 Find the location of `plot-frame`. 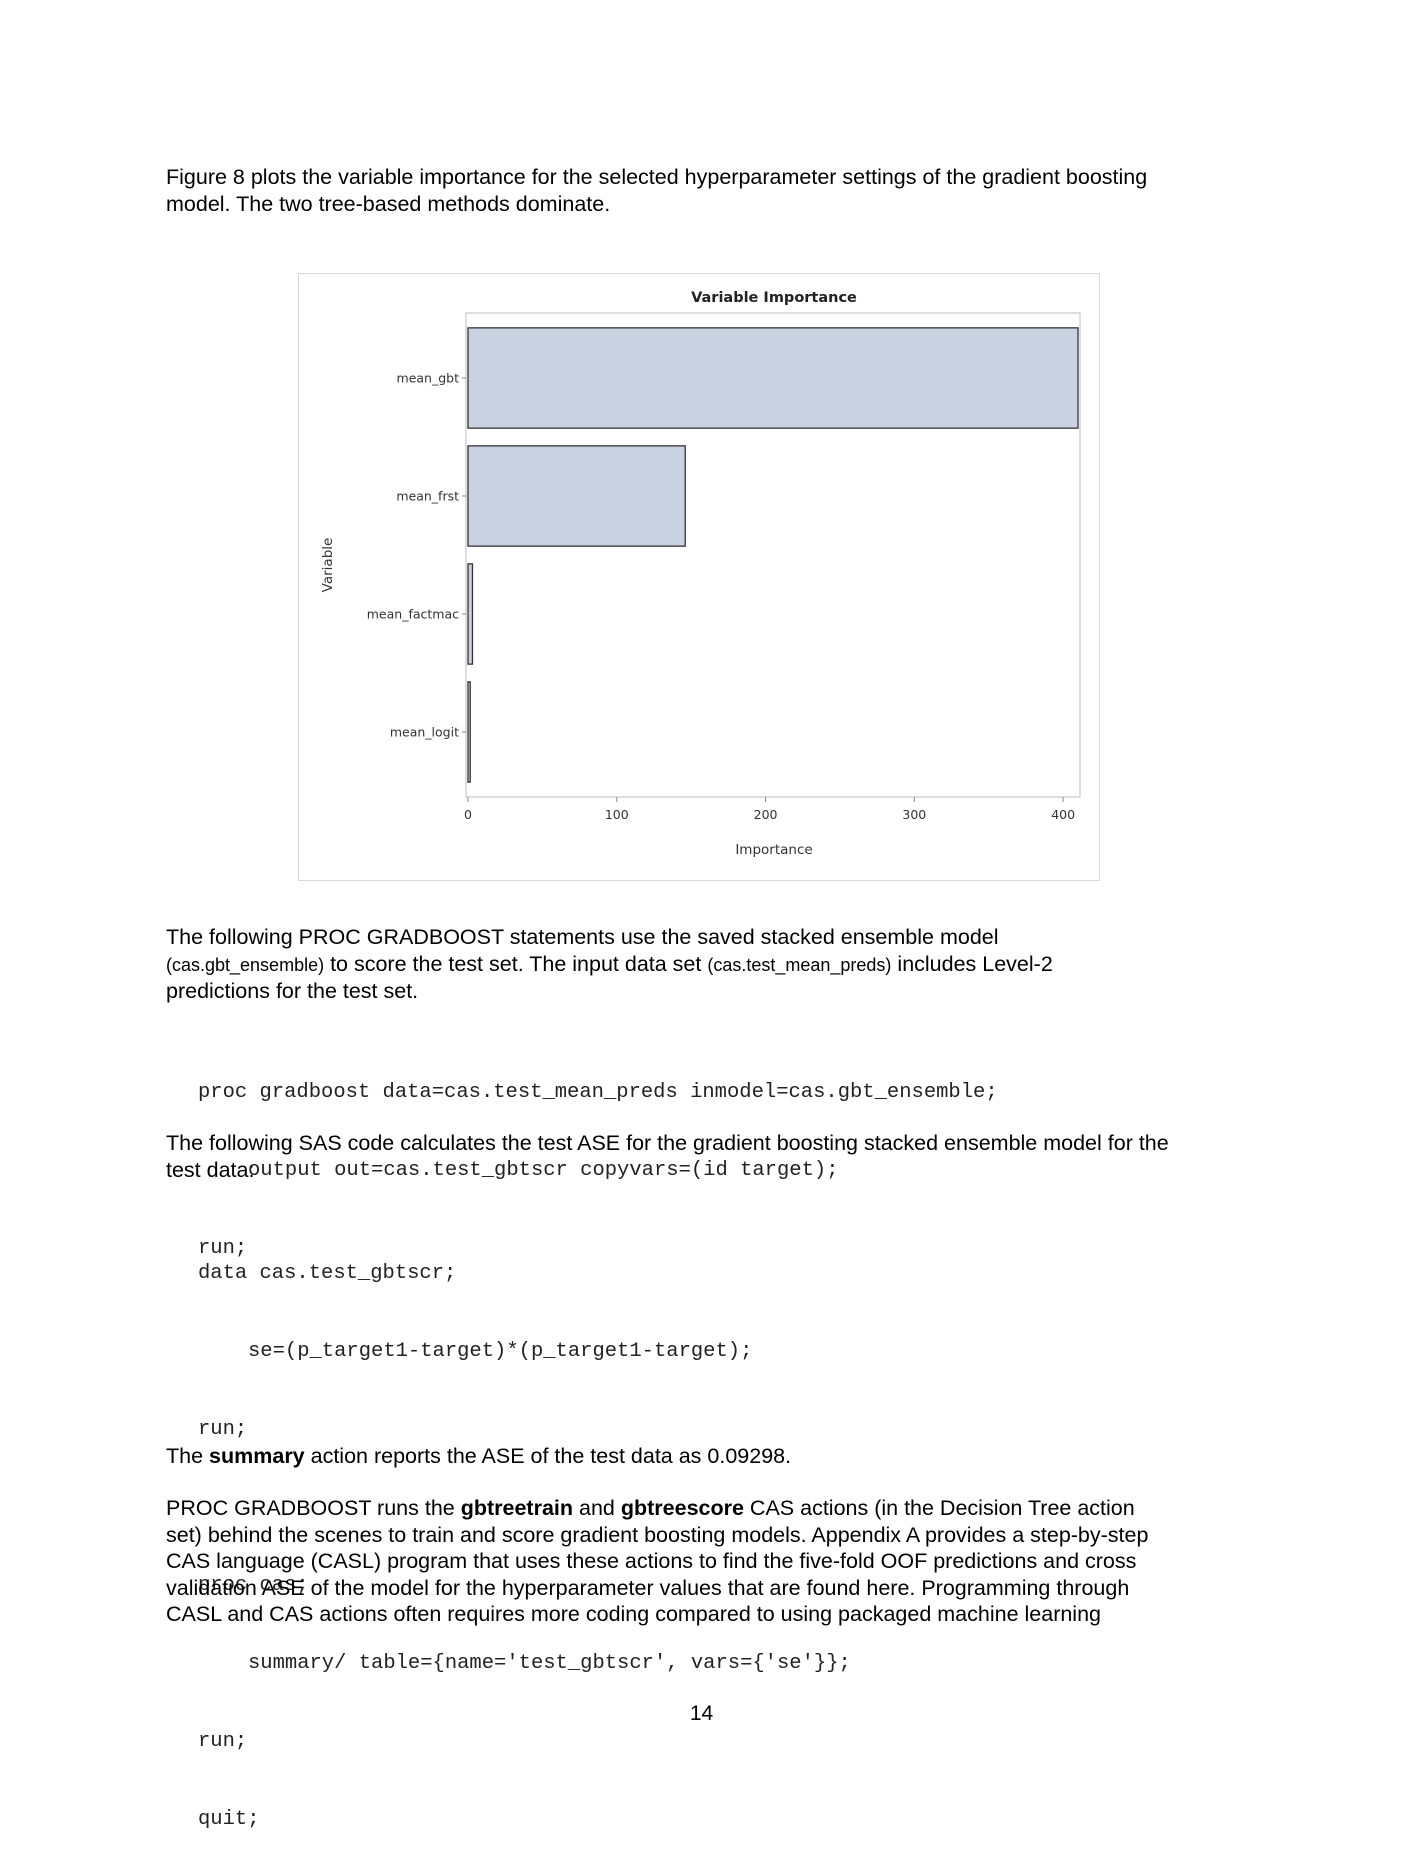

plot-frame is located at coordinates (773, 555).